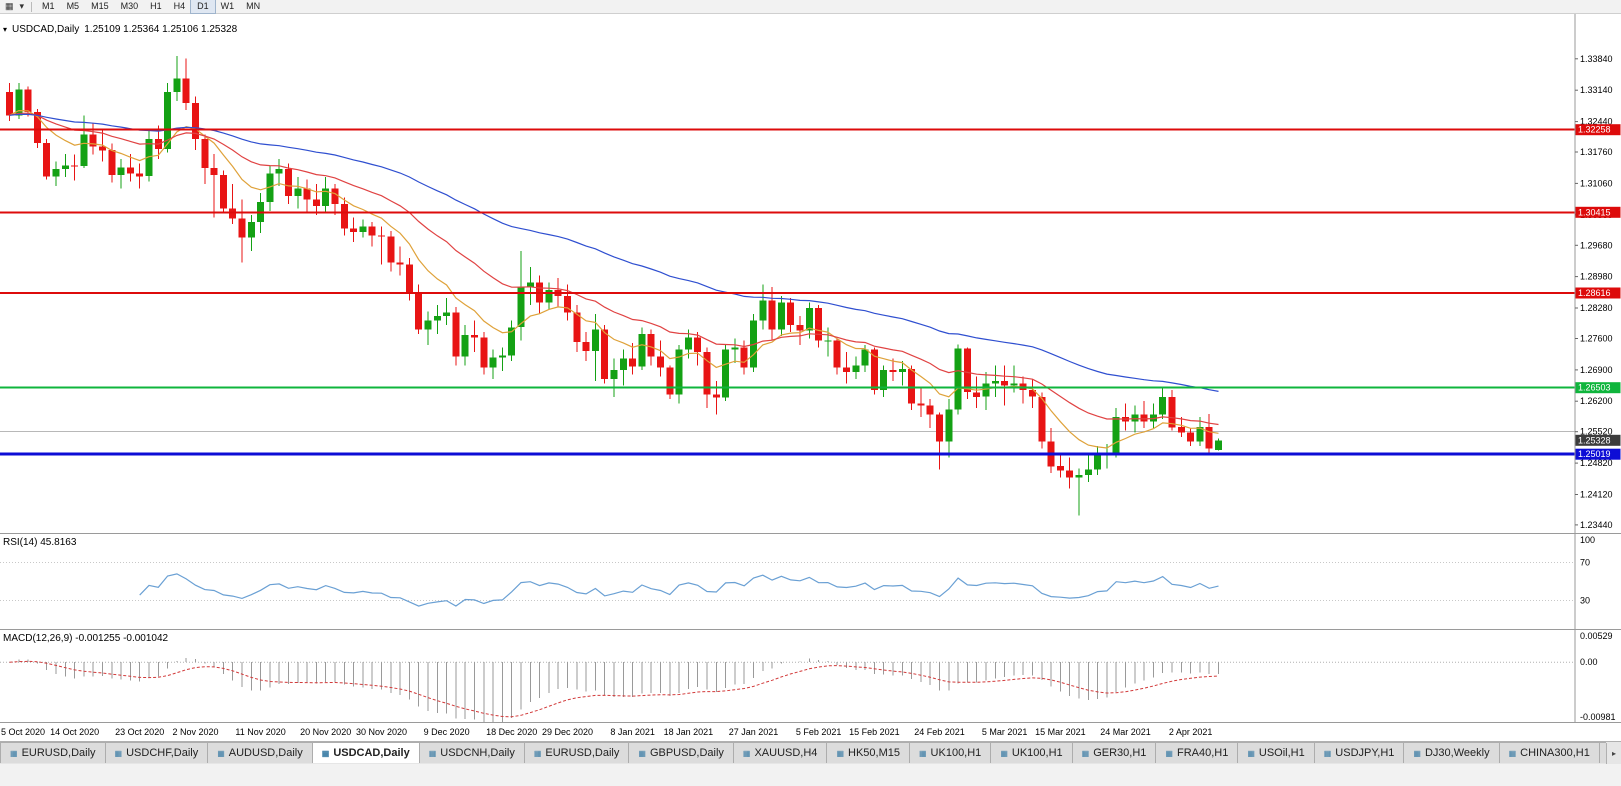 This screenshot has height=786, width=1621. Describe the element at coordinates (1594, 293) in the screenshot. I see `svg-text: 1.28616` at that location.